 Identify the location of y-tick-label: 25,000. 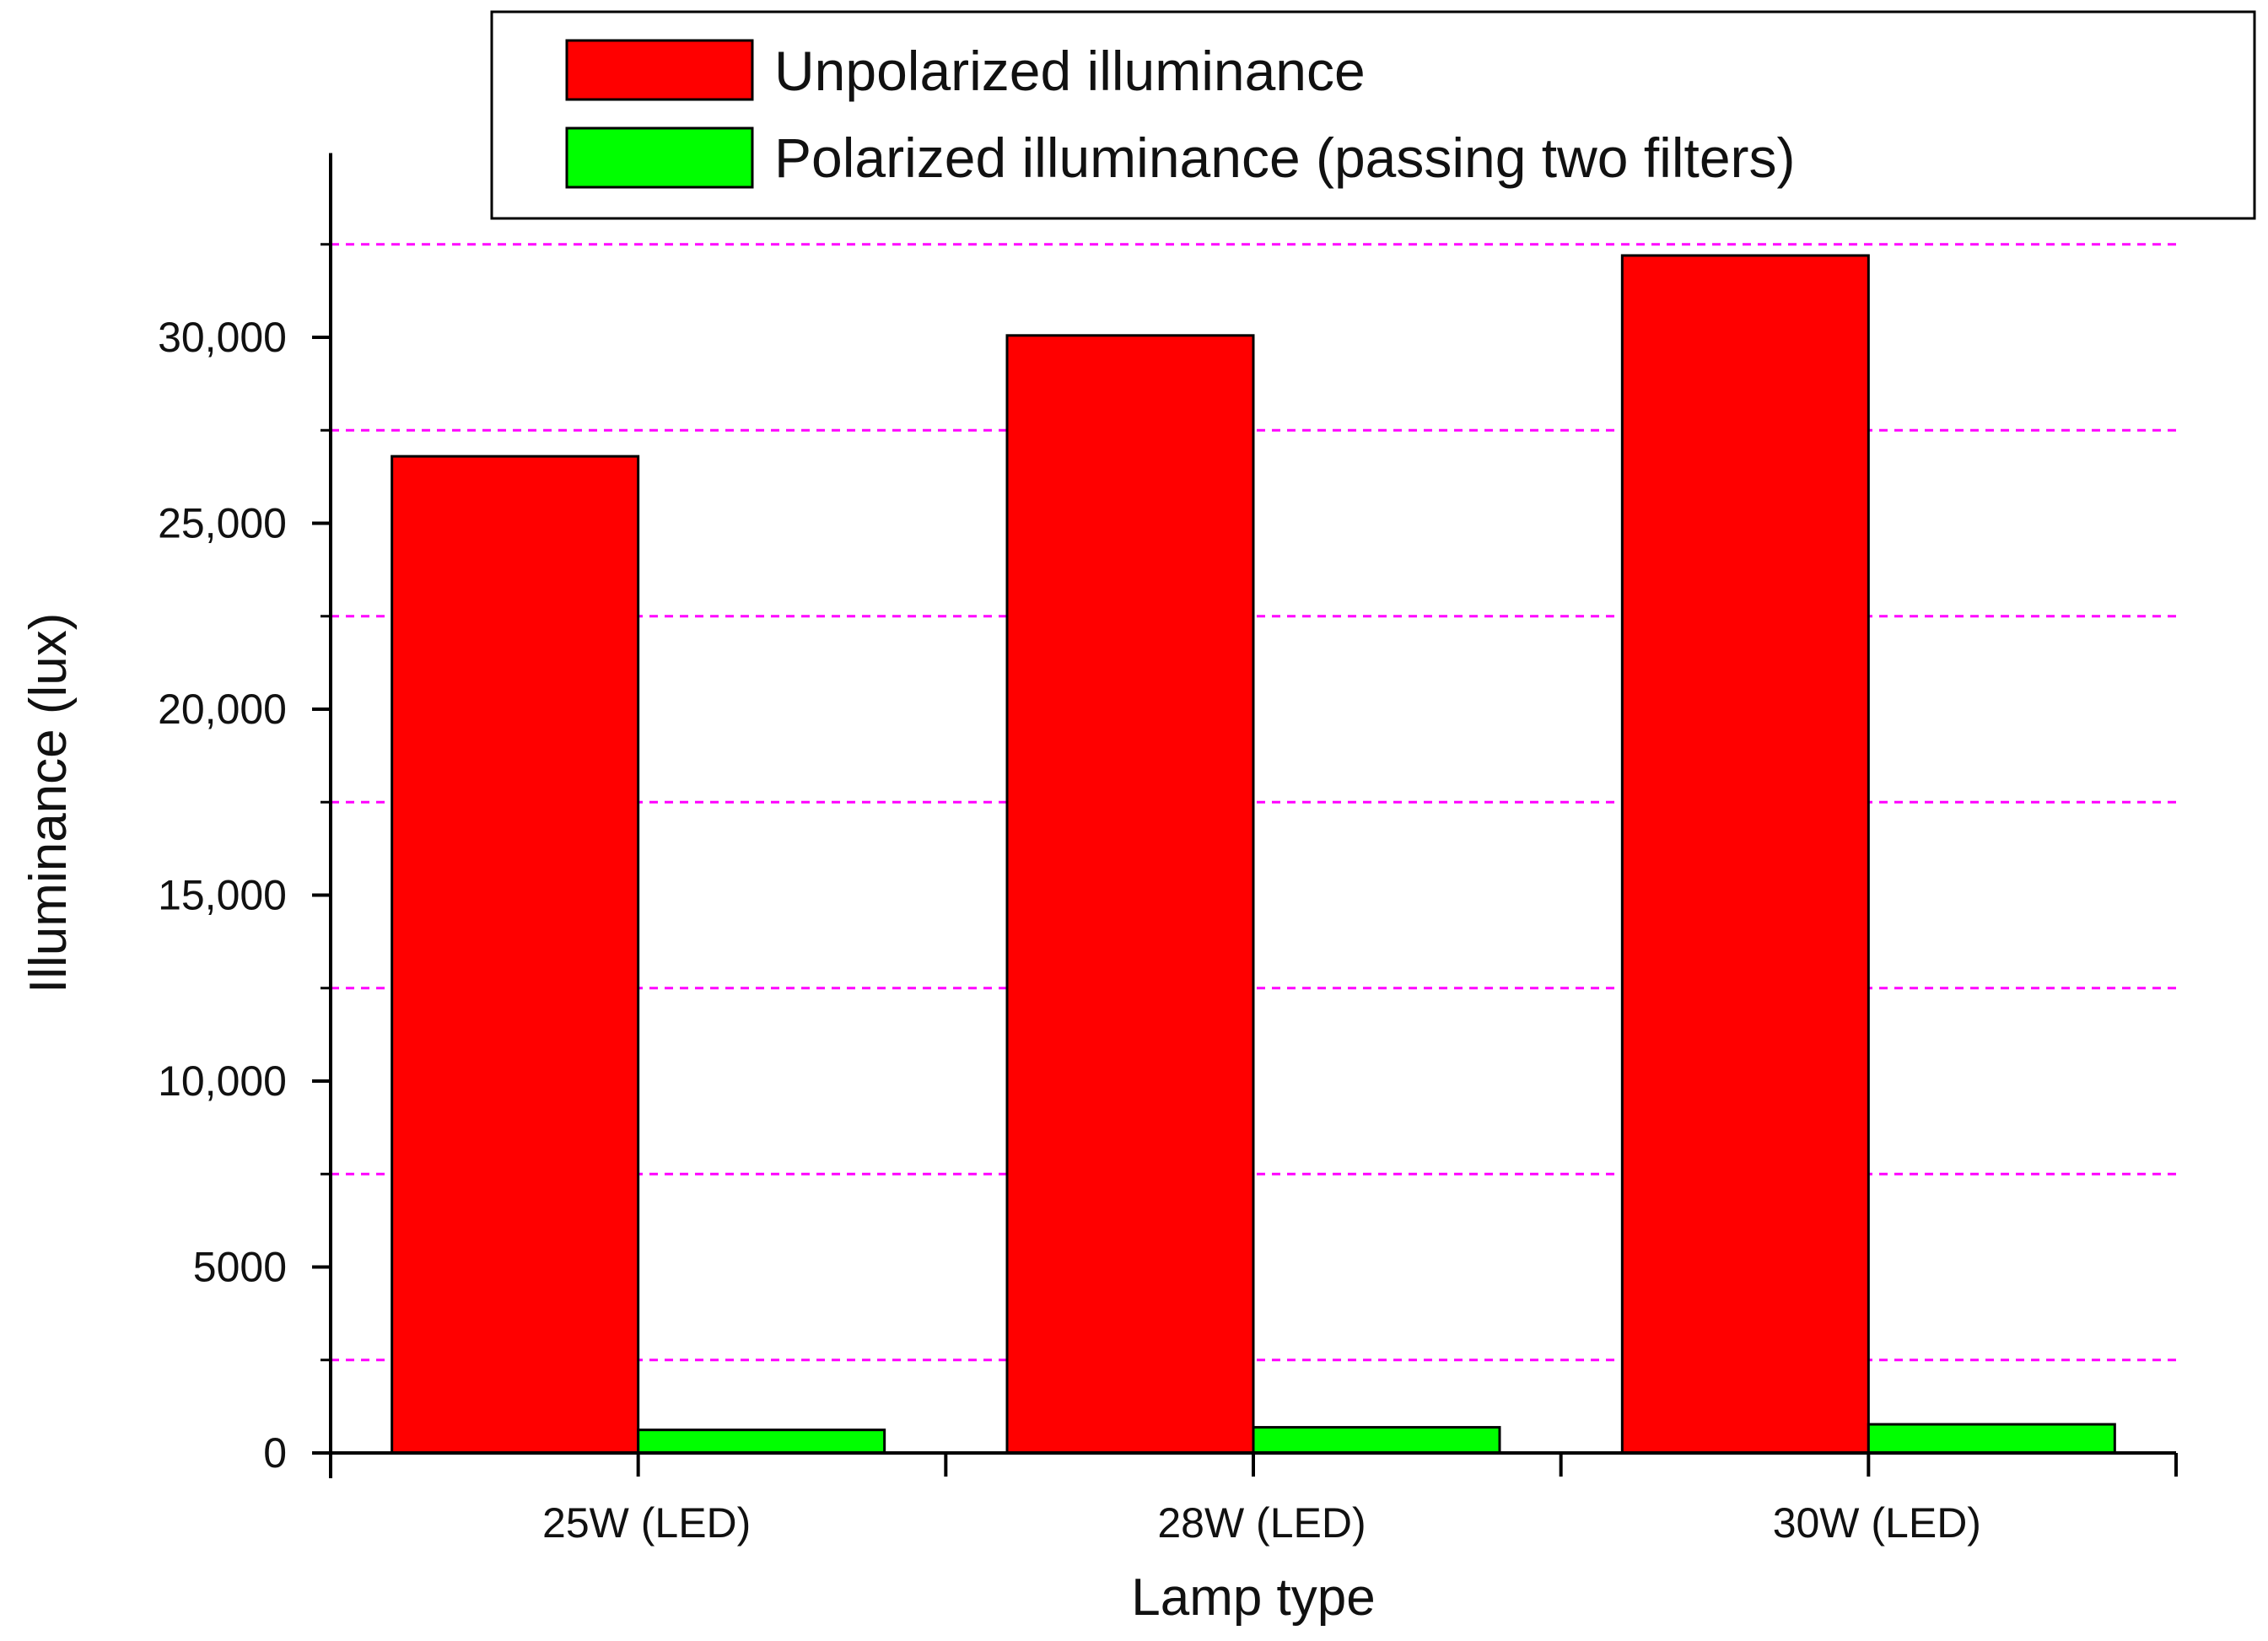
(223, 523).